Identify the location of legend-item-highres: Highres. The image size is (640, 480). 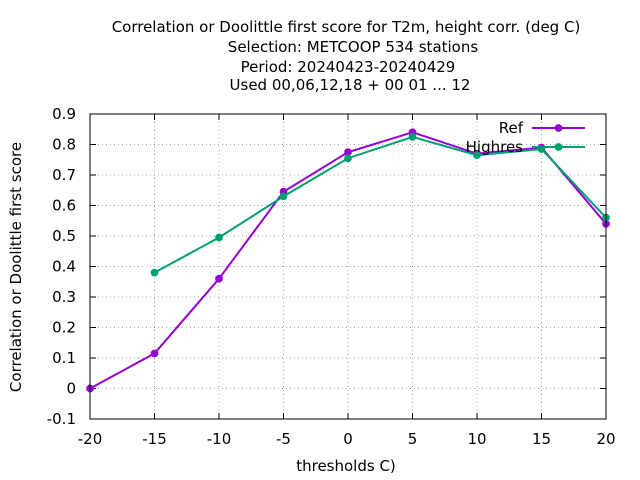
(525, 147).